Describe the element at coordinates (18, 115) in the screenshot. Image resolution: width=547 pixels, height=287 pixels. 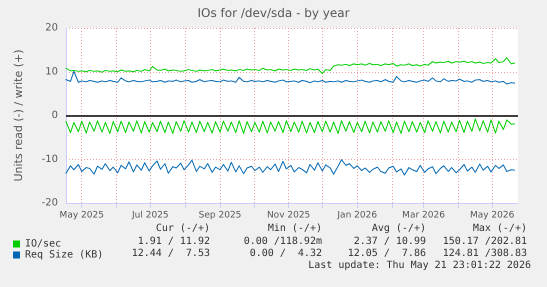
I see `y-axis-title: Units read (-) / write (+)` at that location.